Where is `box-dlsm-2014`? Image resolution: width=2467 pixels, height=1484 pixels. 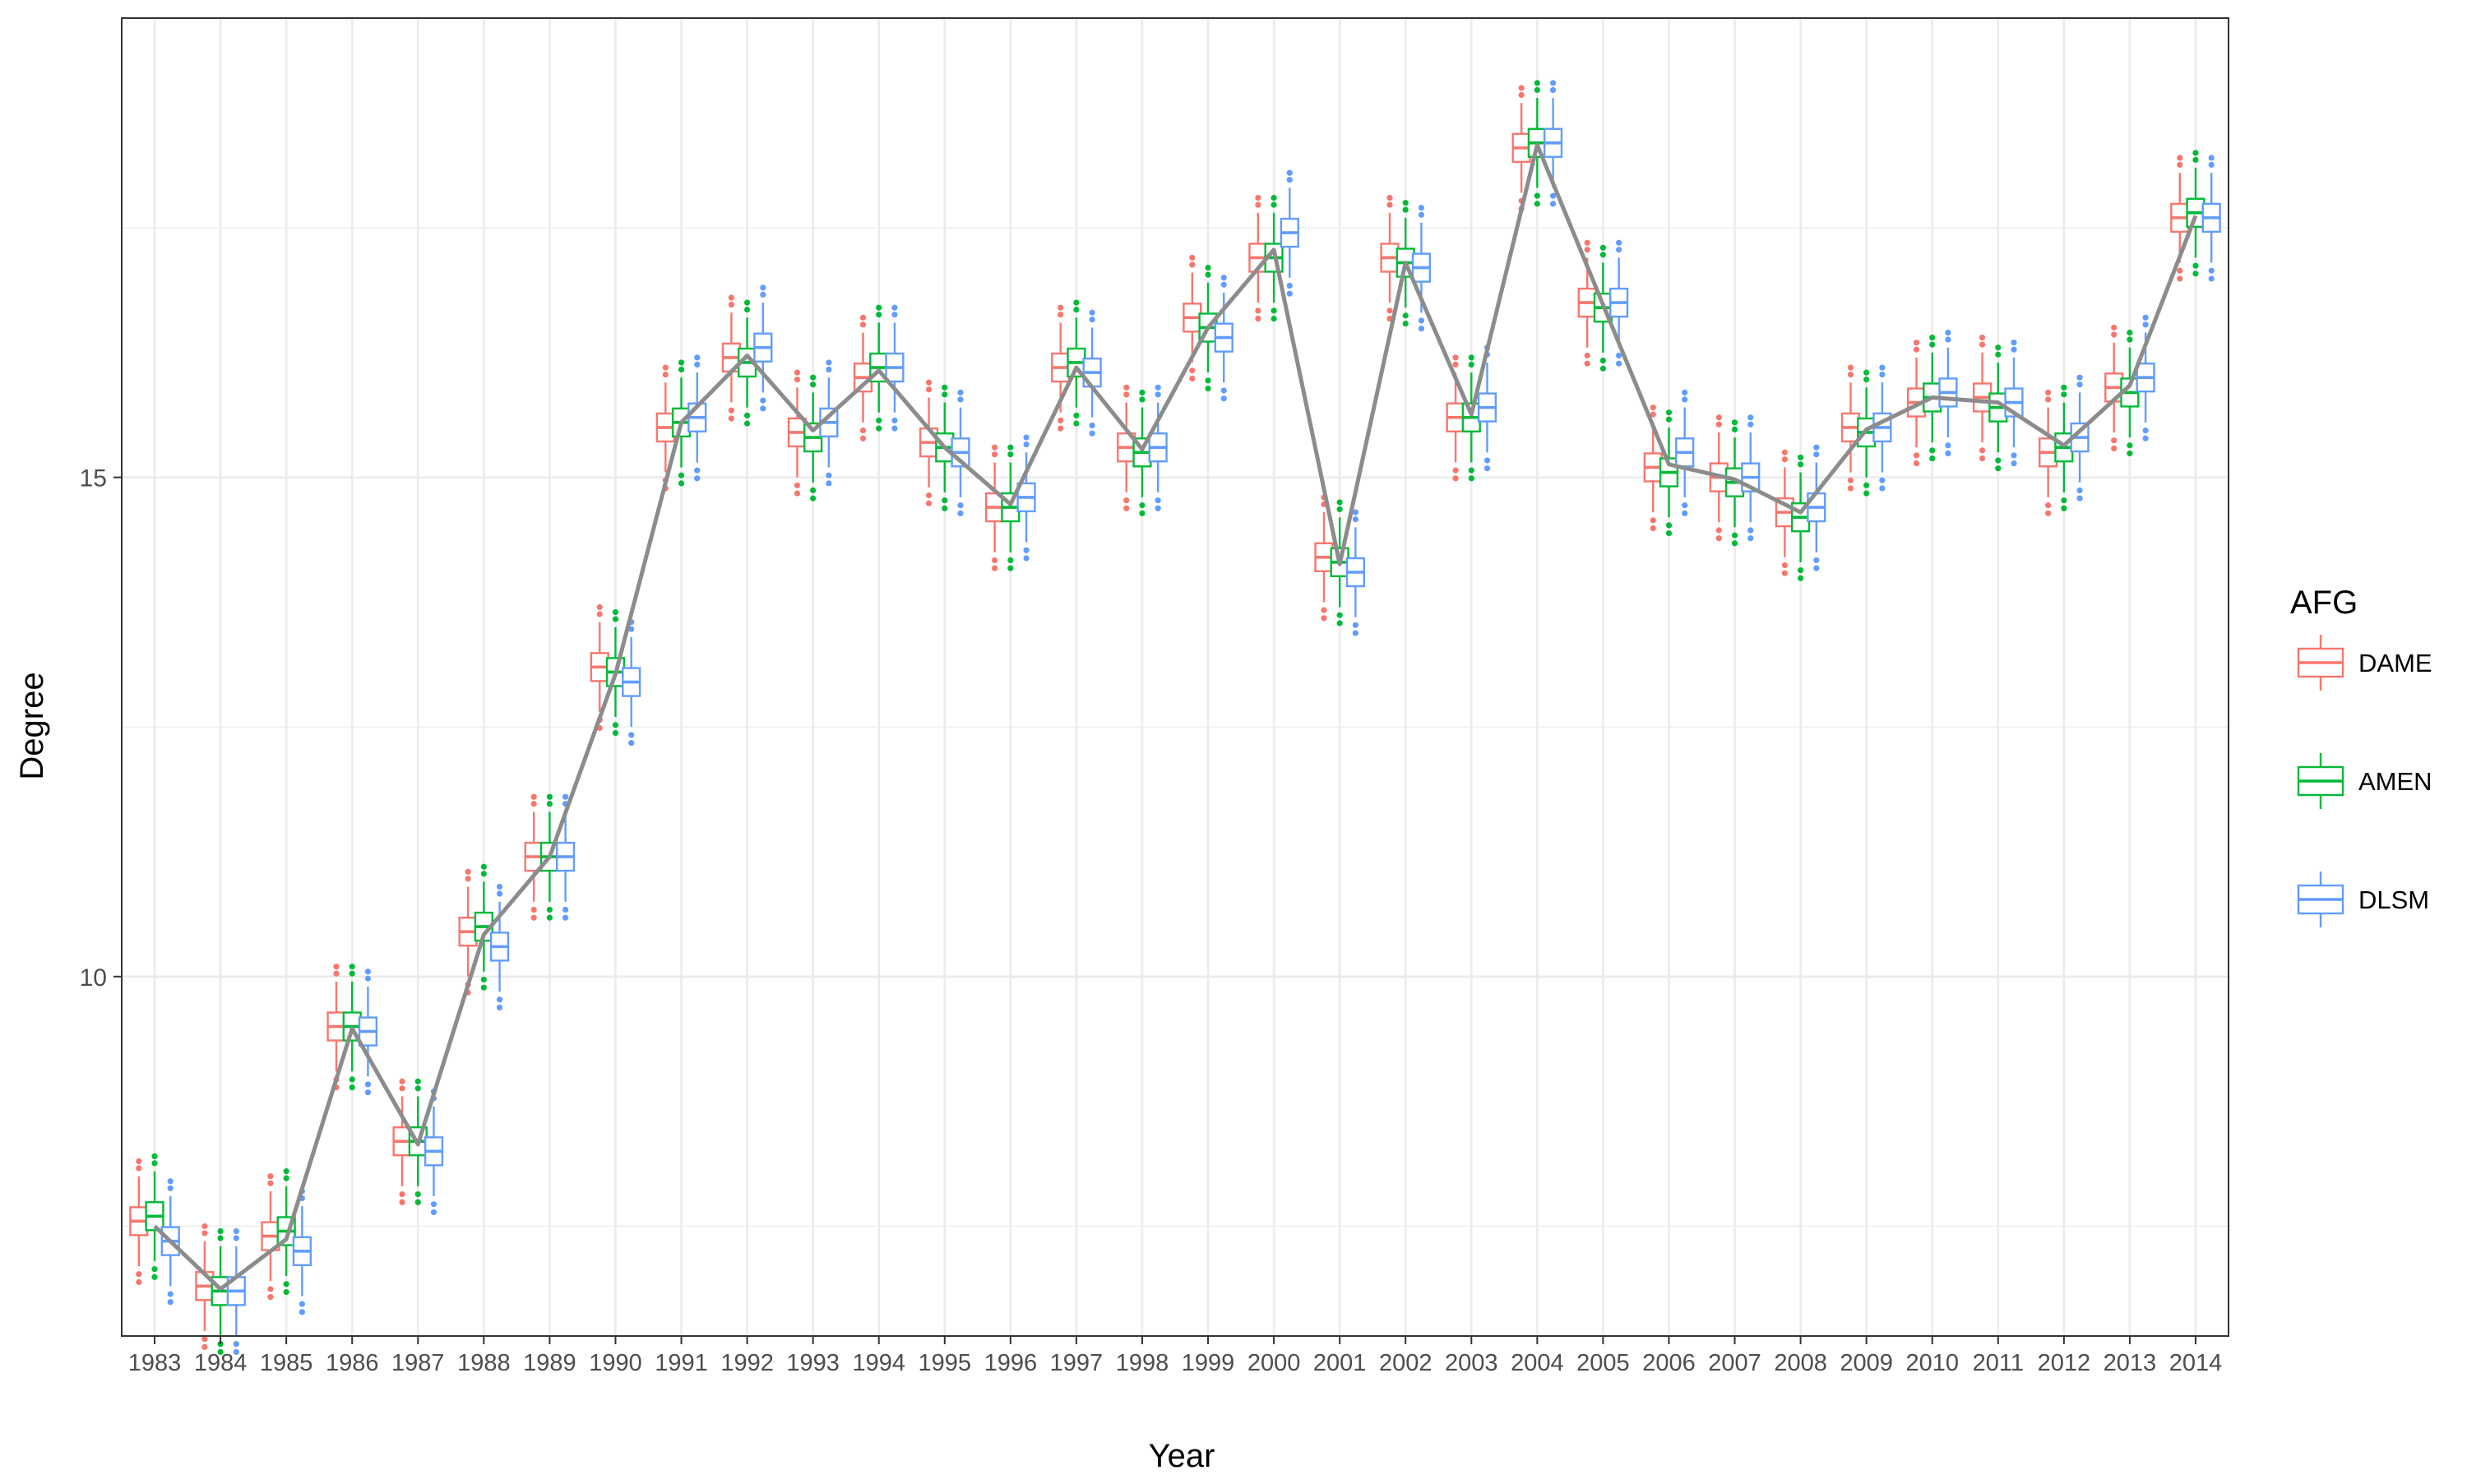 box-dlsm-2014 is located at coordinates (2211, 218).